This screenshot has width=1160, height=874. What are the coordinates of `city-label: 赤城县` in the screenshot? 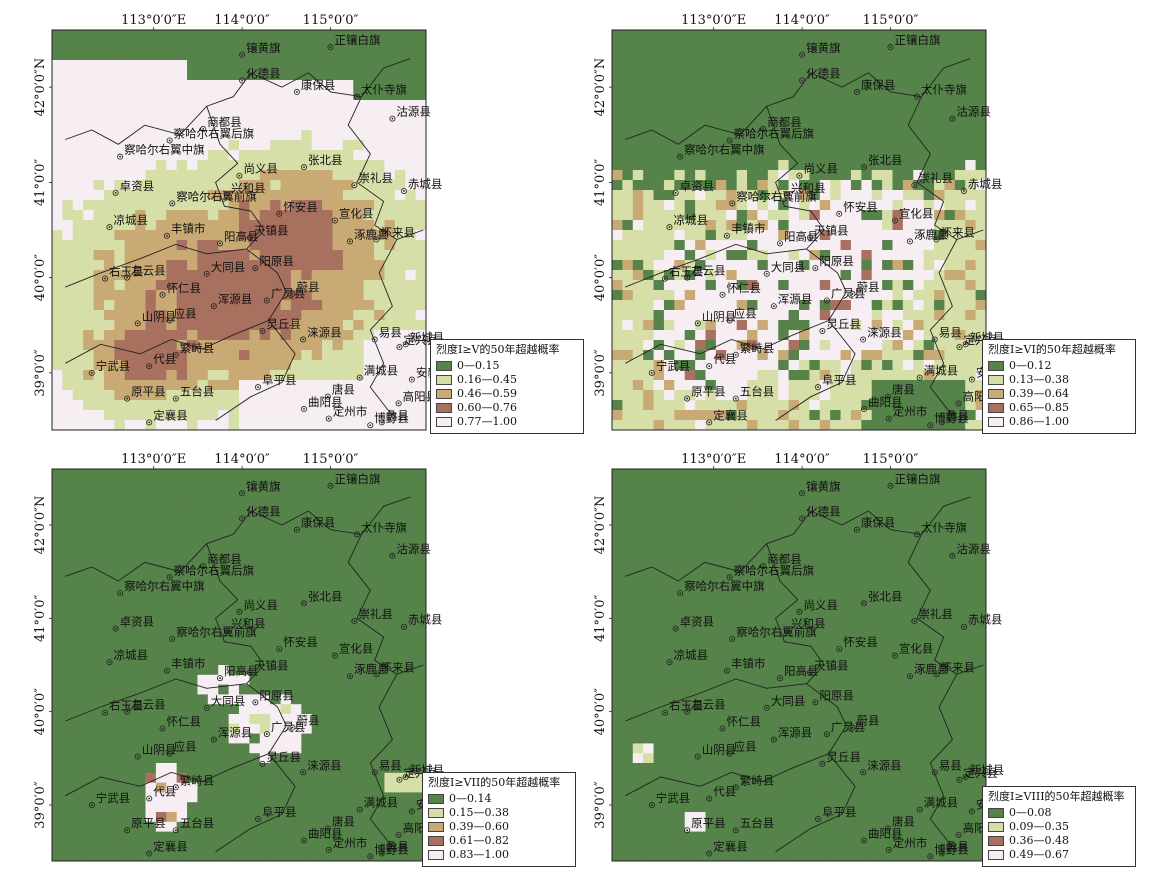 It's located at (425, 184).